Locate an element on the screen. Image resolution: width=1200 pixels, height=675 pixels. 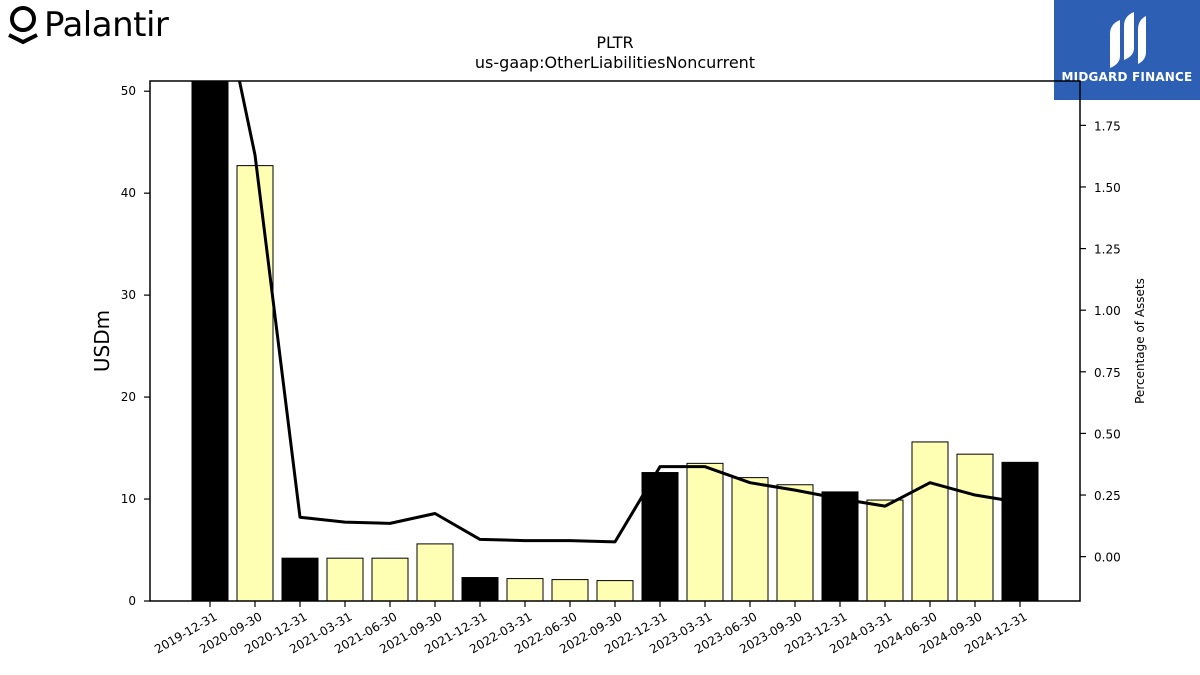
y-tick-label: 30 is located at coordinates (128, 295).